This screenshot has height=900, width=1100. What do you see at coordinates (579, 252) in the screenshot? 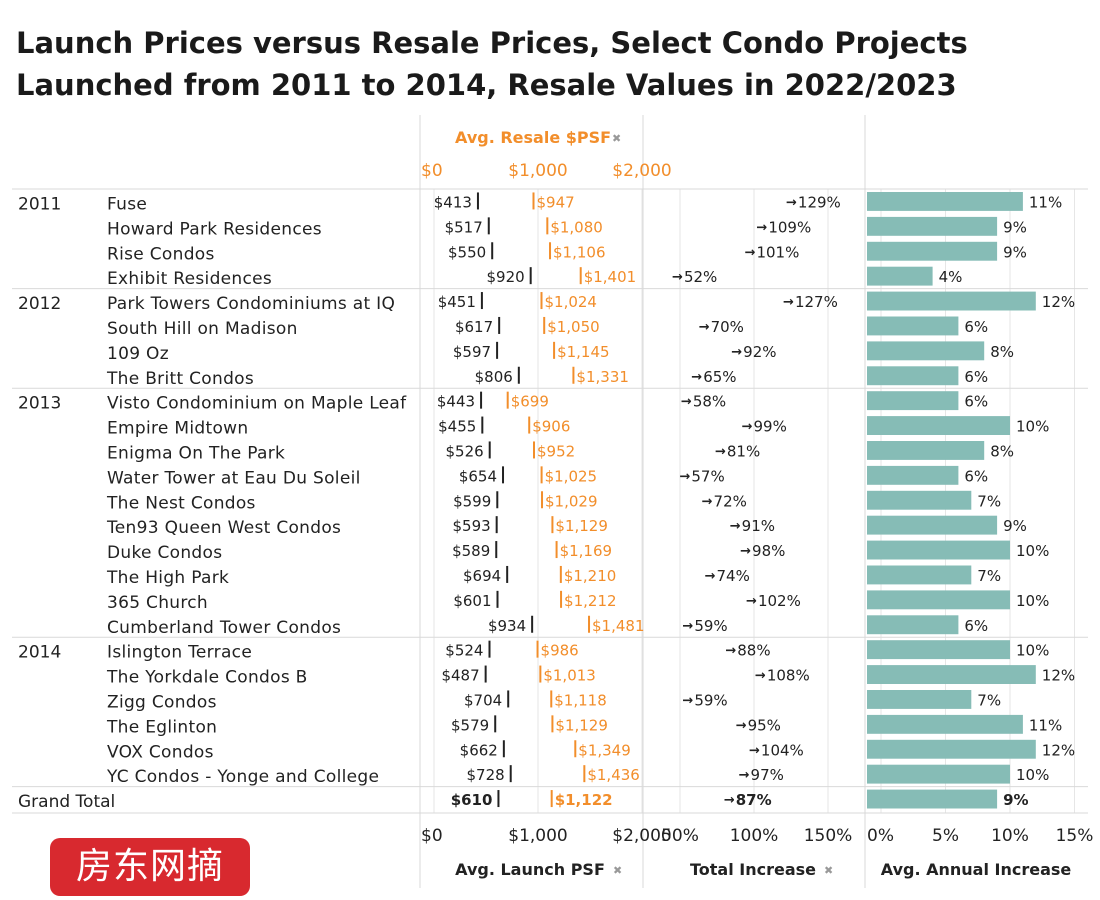
I see `resale-price-label: $1,106` at bounding box center [579, 252].